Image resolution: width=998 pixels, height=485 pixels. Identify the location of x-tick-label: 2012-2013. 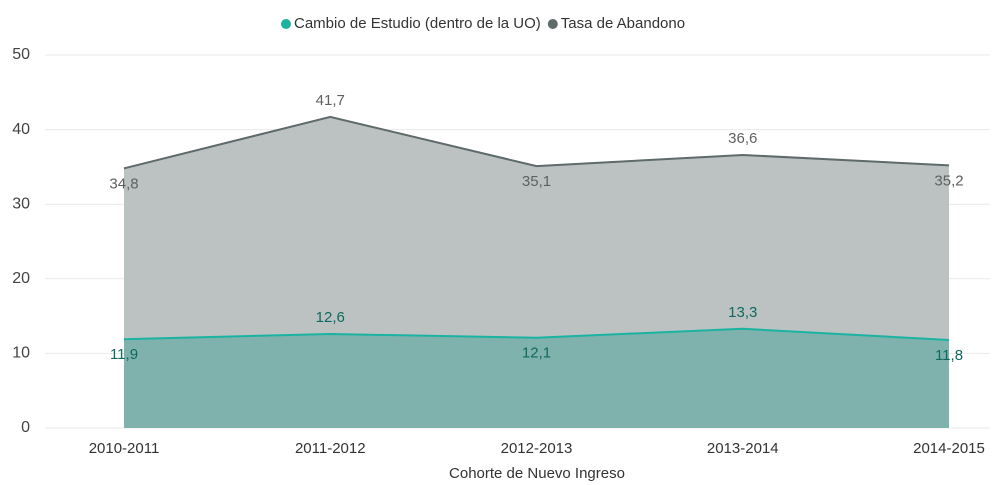
(537, 448).